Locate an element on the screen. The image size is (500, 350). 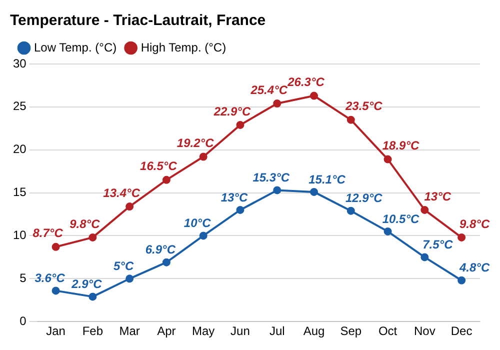
x-tick-label: Nov is located at coordinates (425, 331).